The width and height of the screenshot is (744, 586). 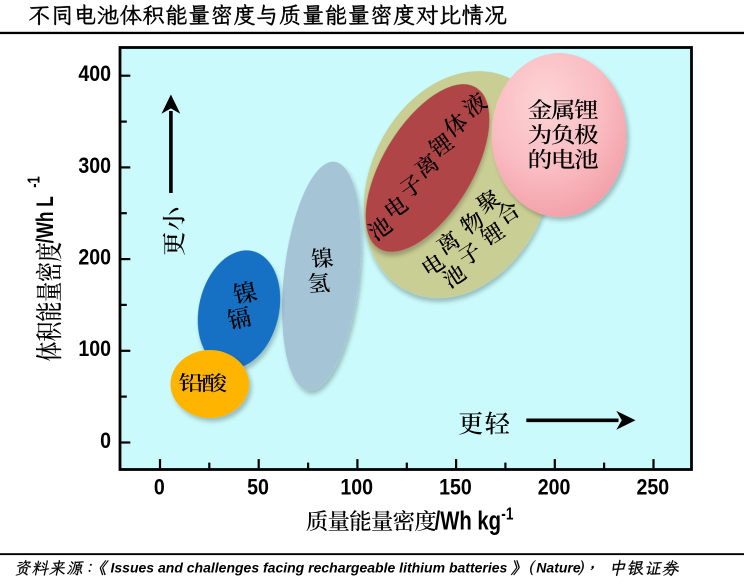 What do you see at coordinates (558, 567) in the screenshot?
I see `svg-text: Nature` at bounding box center [558, 567].